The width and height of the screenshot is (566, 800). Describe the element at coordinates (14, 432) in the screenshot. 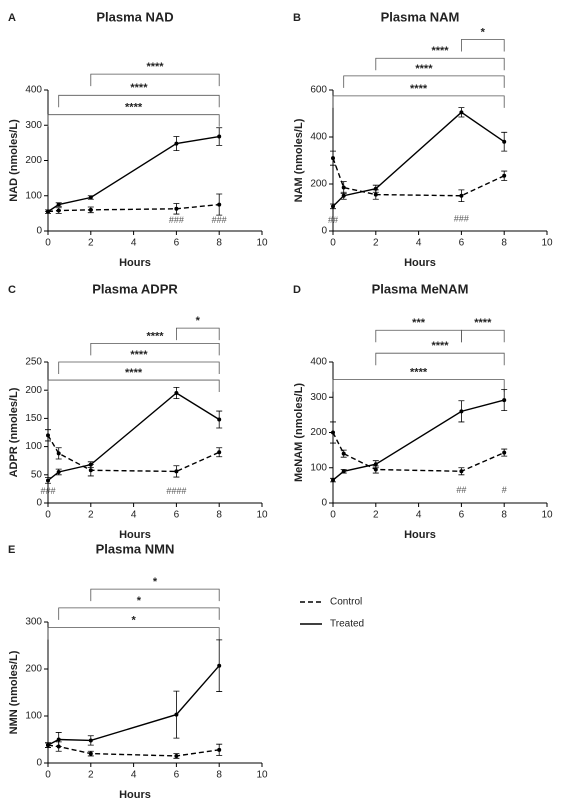

I see `y-axis-label: ADPR (nmoles/L)` at that location.